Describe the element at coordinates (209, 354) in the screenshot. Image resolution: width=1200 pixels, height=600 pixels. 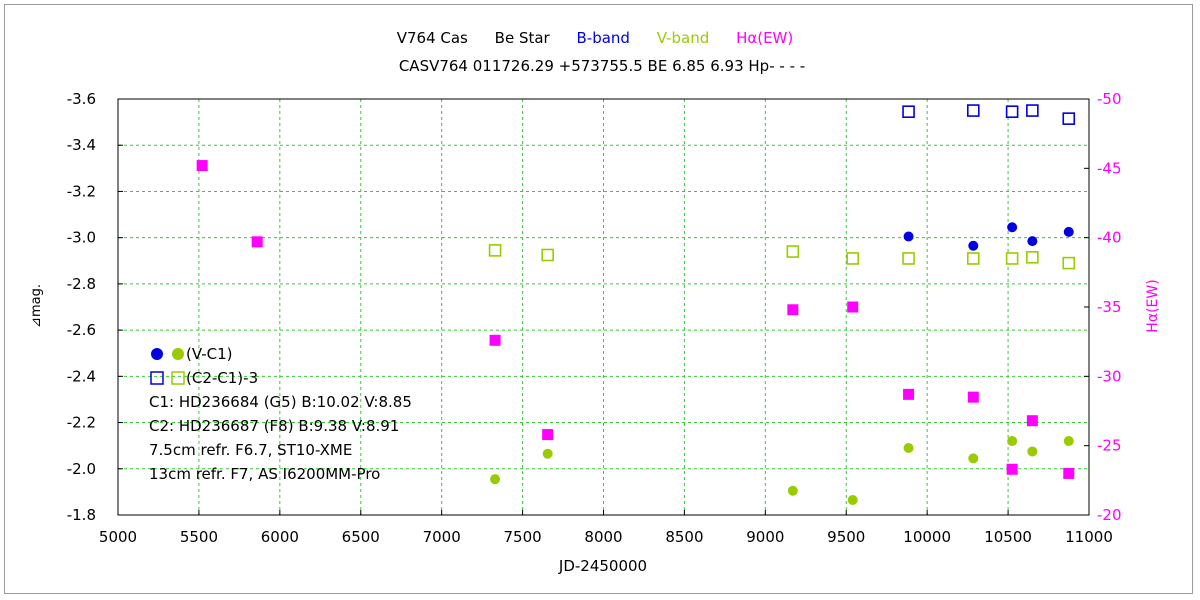
I see `legend-row1-label: (V-C1)` at that location.